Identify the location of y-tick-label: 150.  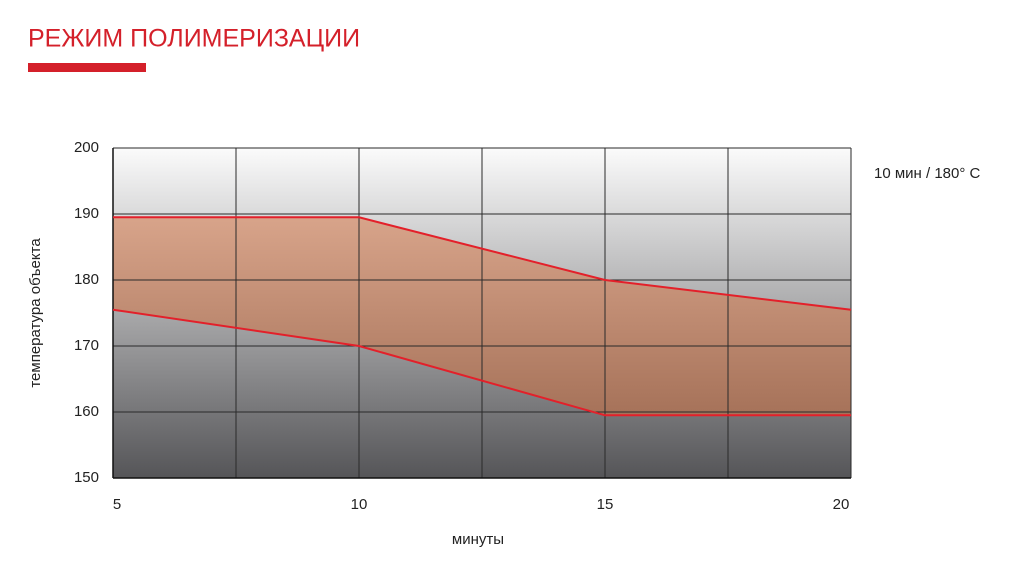
(86, 477).